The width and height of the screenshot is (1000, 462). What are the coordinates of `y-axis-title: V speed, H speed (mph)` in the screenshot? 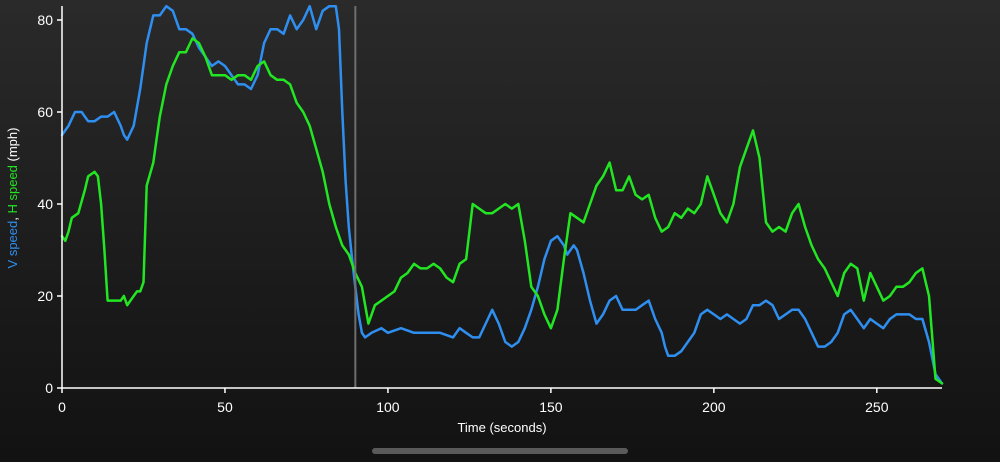 It's located at (12, 198).